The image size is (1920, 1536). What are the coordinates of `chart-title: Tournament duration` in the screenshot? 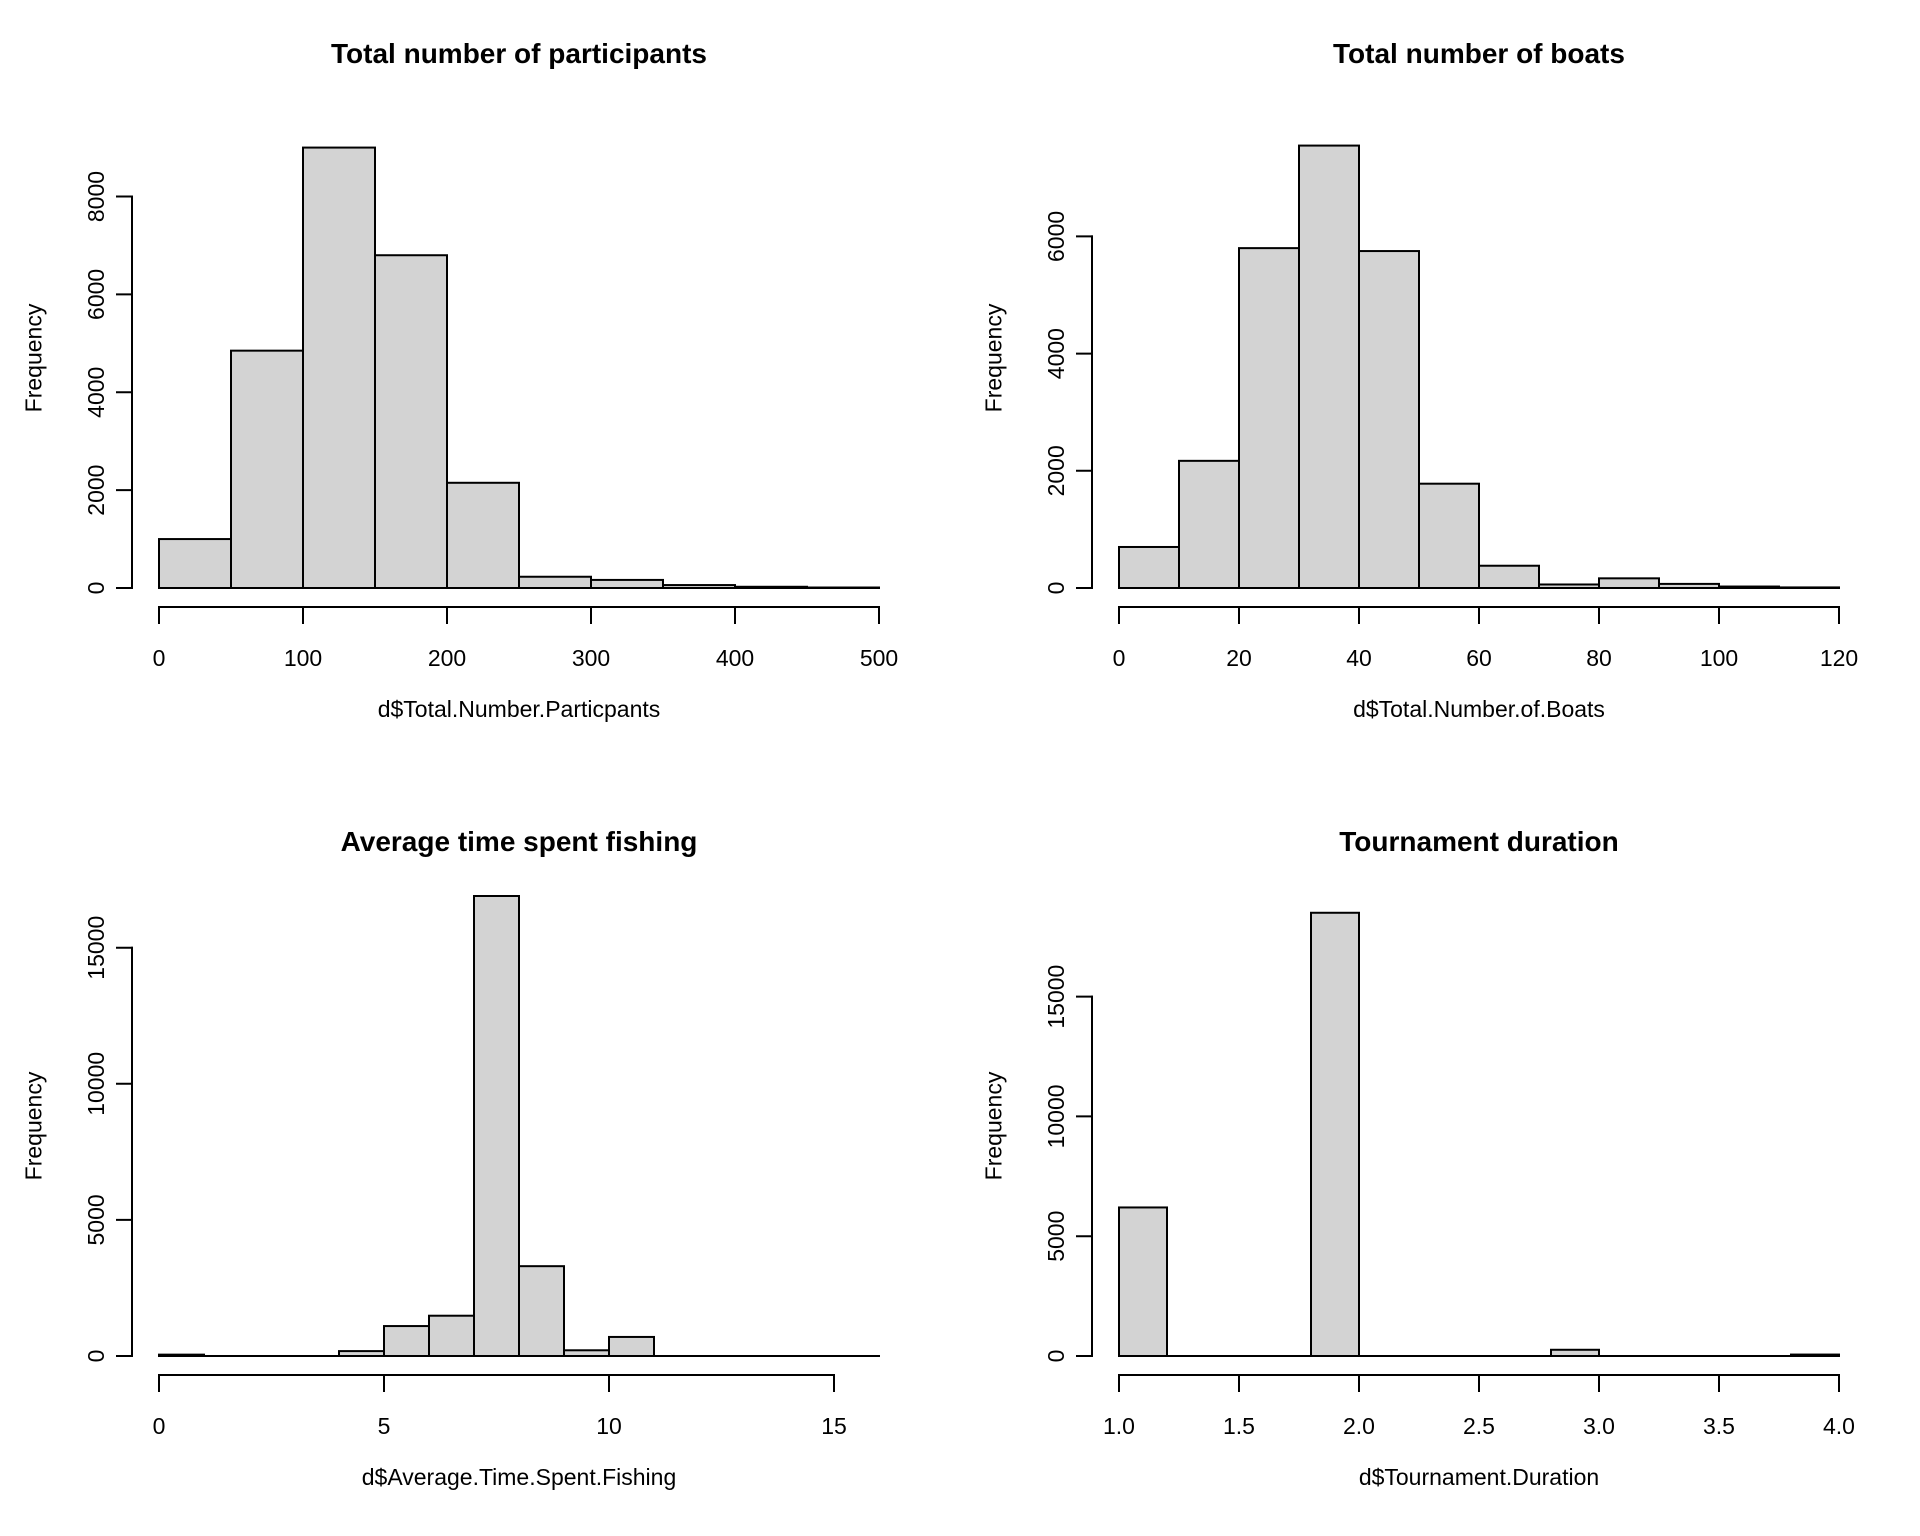 It's located at (1479, 841).